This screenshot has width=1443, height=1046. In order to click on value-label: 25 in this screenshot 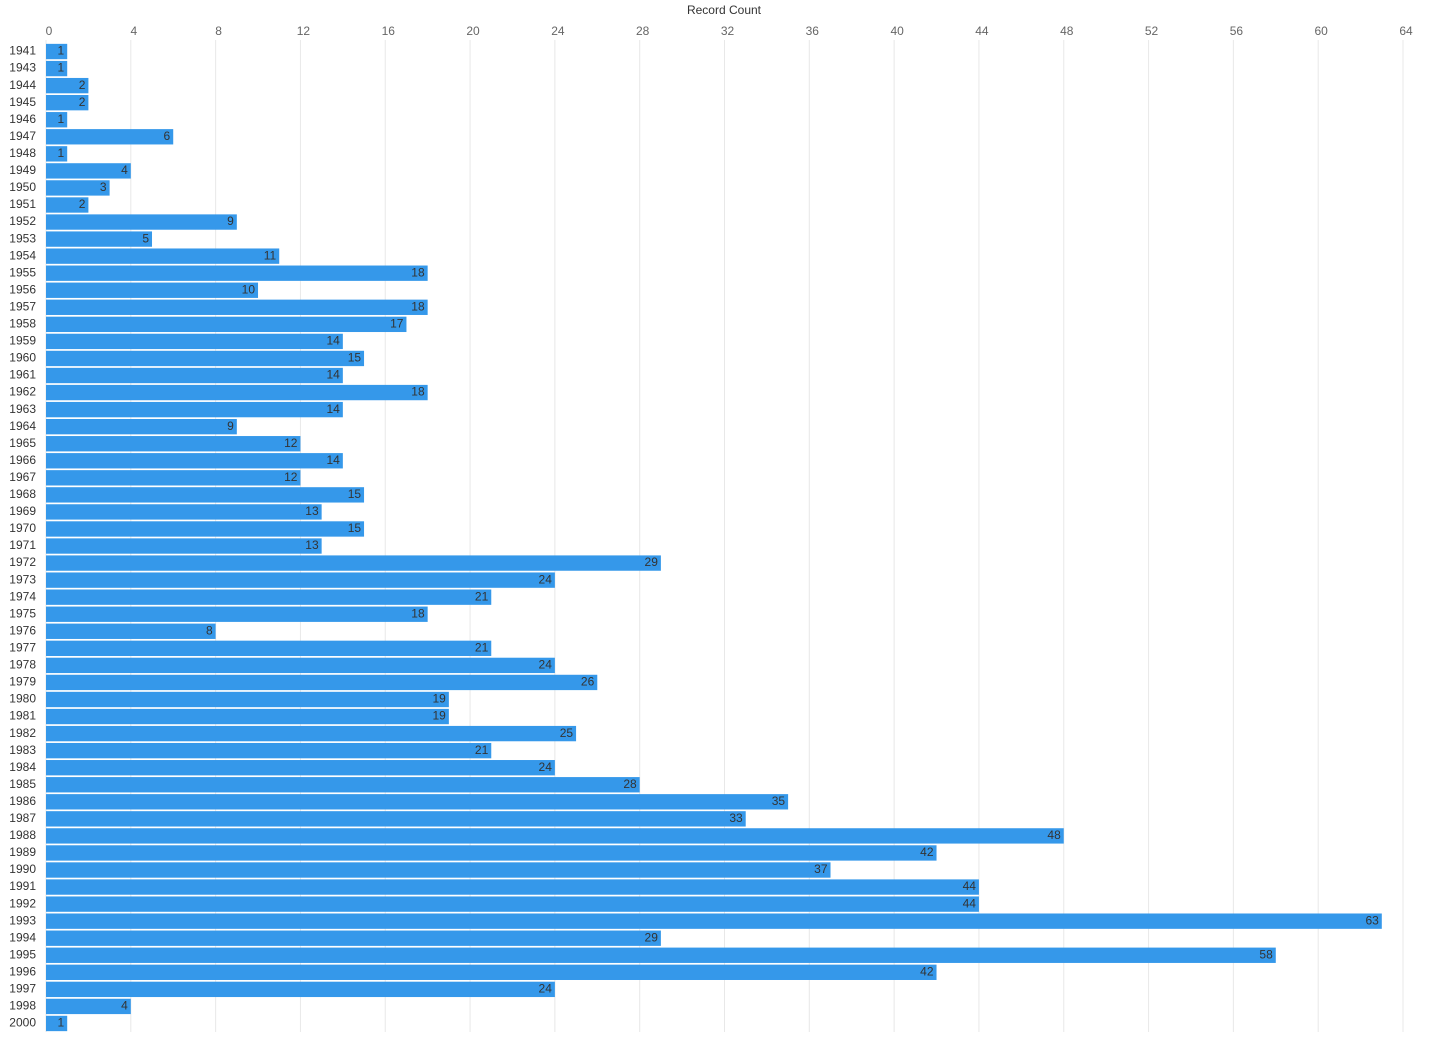, I will do `click(567, 733)`.